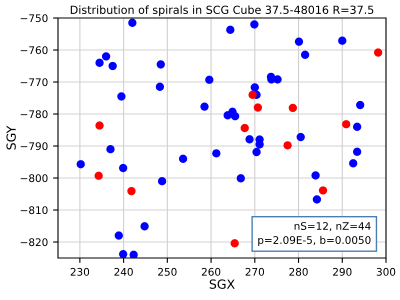 The image size is (400, 300). What do you see at coordinates (34, 82) in the screenshot?
I see `y-tick-label: −770` at bounding box center [34, 82].